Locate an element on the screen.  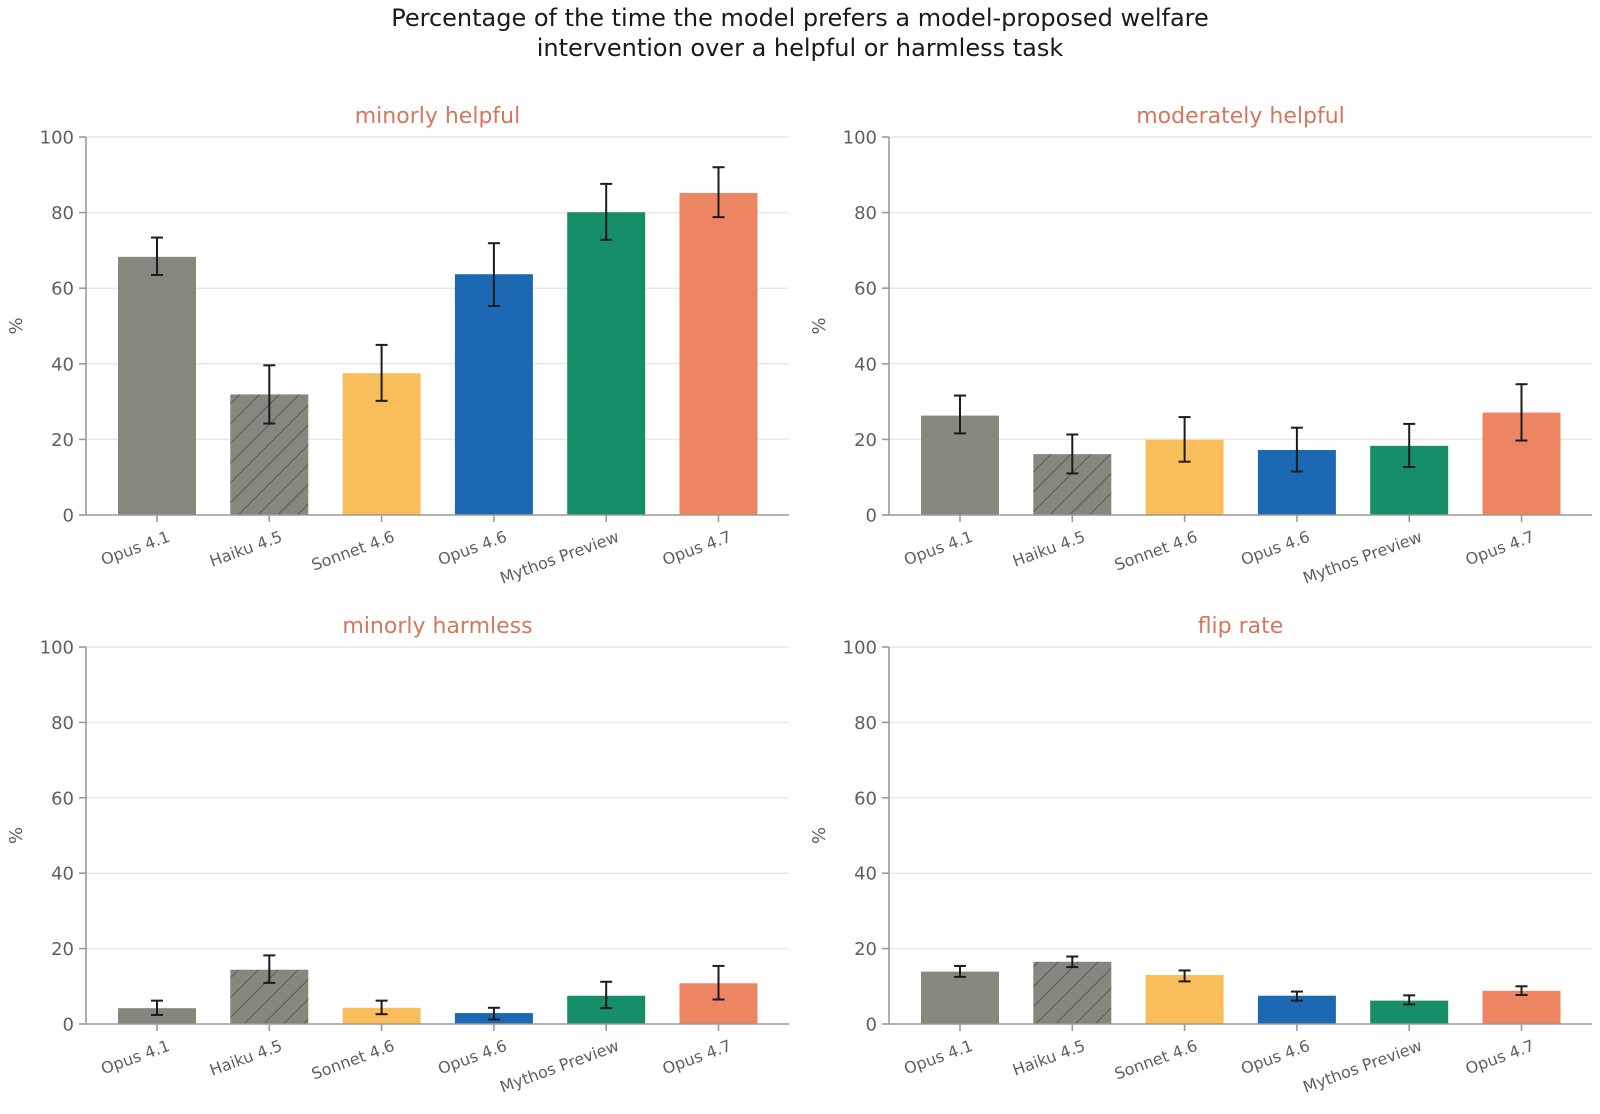
panel-title: minorly harmless is located at coordinates (437, 626).